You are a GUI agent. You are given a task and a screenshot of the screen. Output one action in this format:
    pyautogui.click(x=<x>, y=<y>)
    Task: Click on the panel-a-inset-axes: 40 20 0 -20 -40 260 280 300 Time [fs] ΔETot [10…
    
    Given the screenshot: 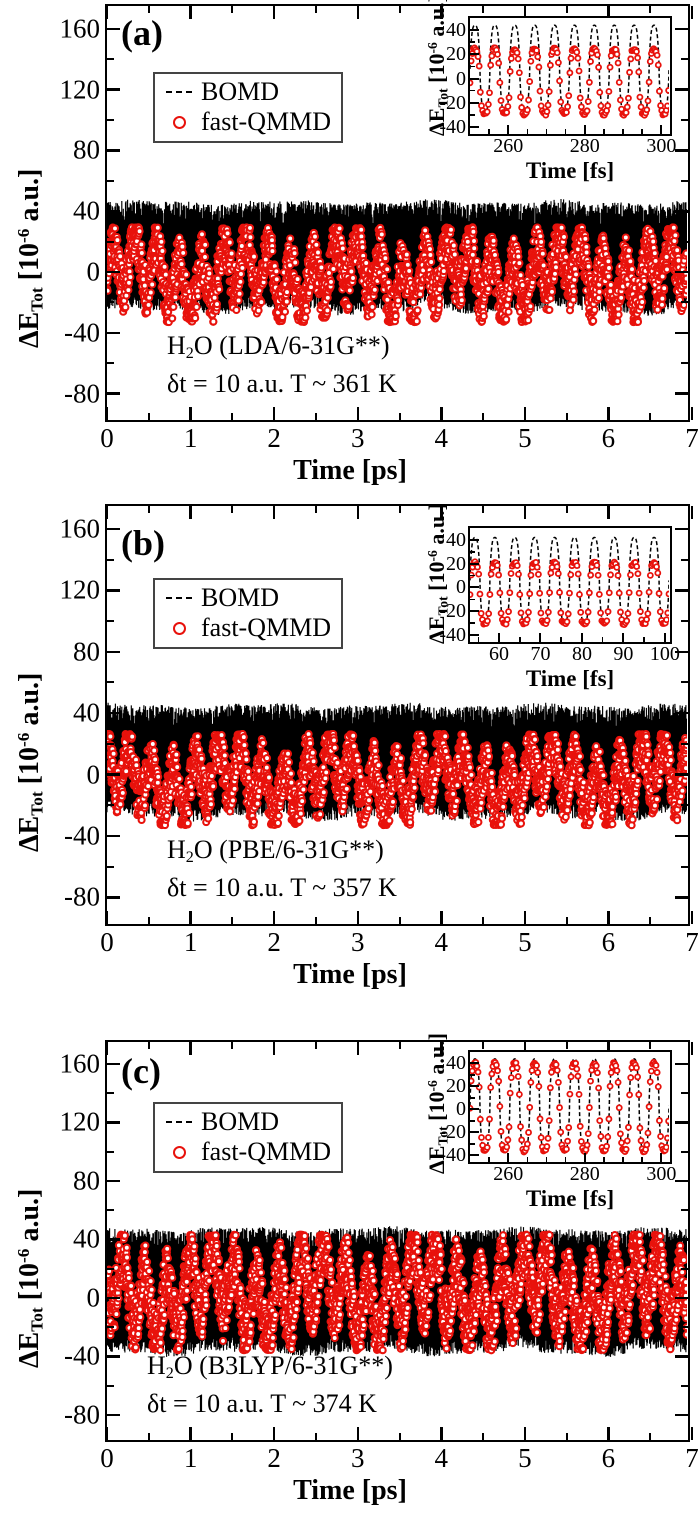 What is the action you would take?
    pyautogui.click(x=550, y=91)
    